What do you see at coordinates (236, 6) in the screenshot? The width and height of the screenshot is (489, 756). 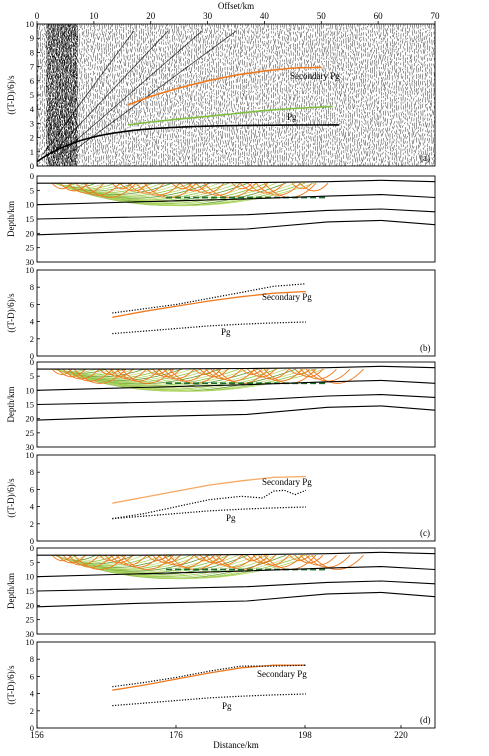 I see `top-axis-title: Offset/km` at bounding box center [236, 6].